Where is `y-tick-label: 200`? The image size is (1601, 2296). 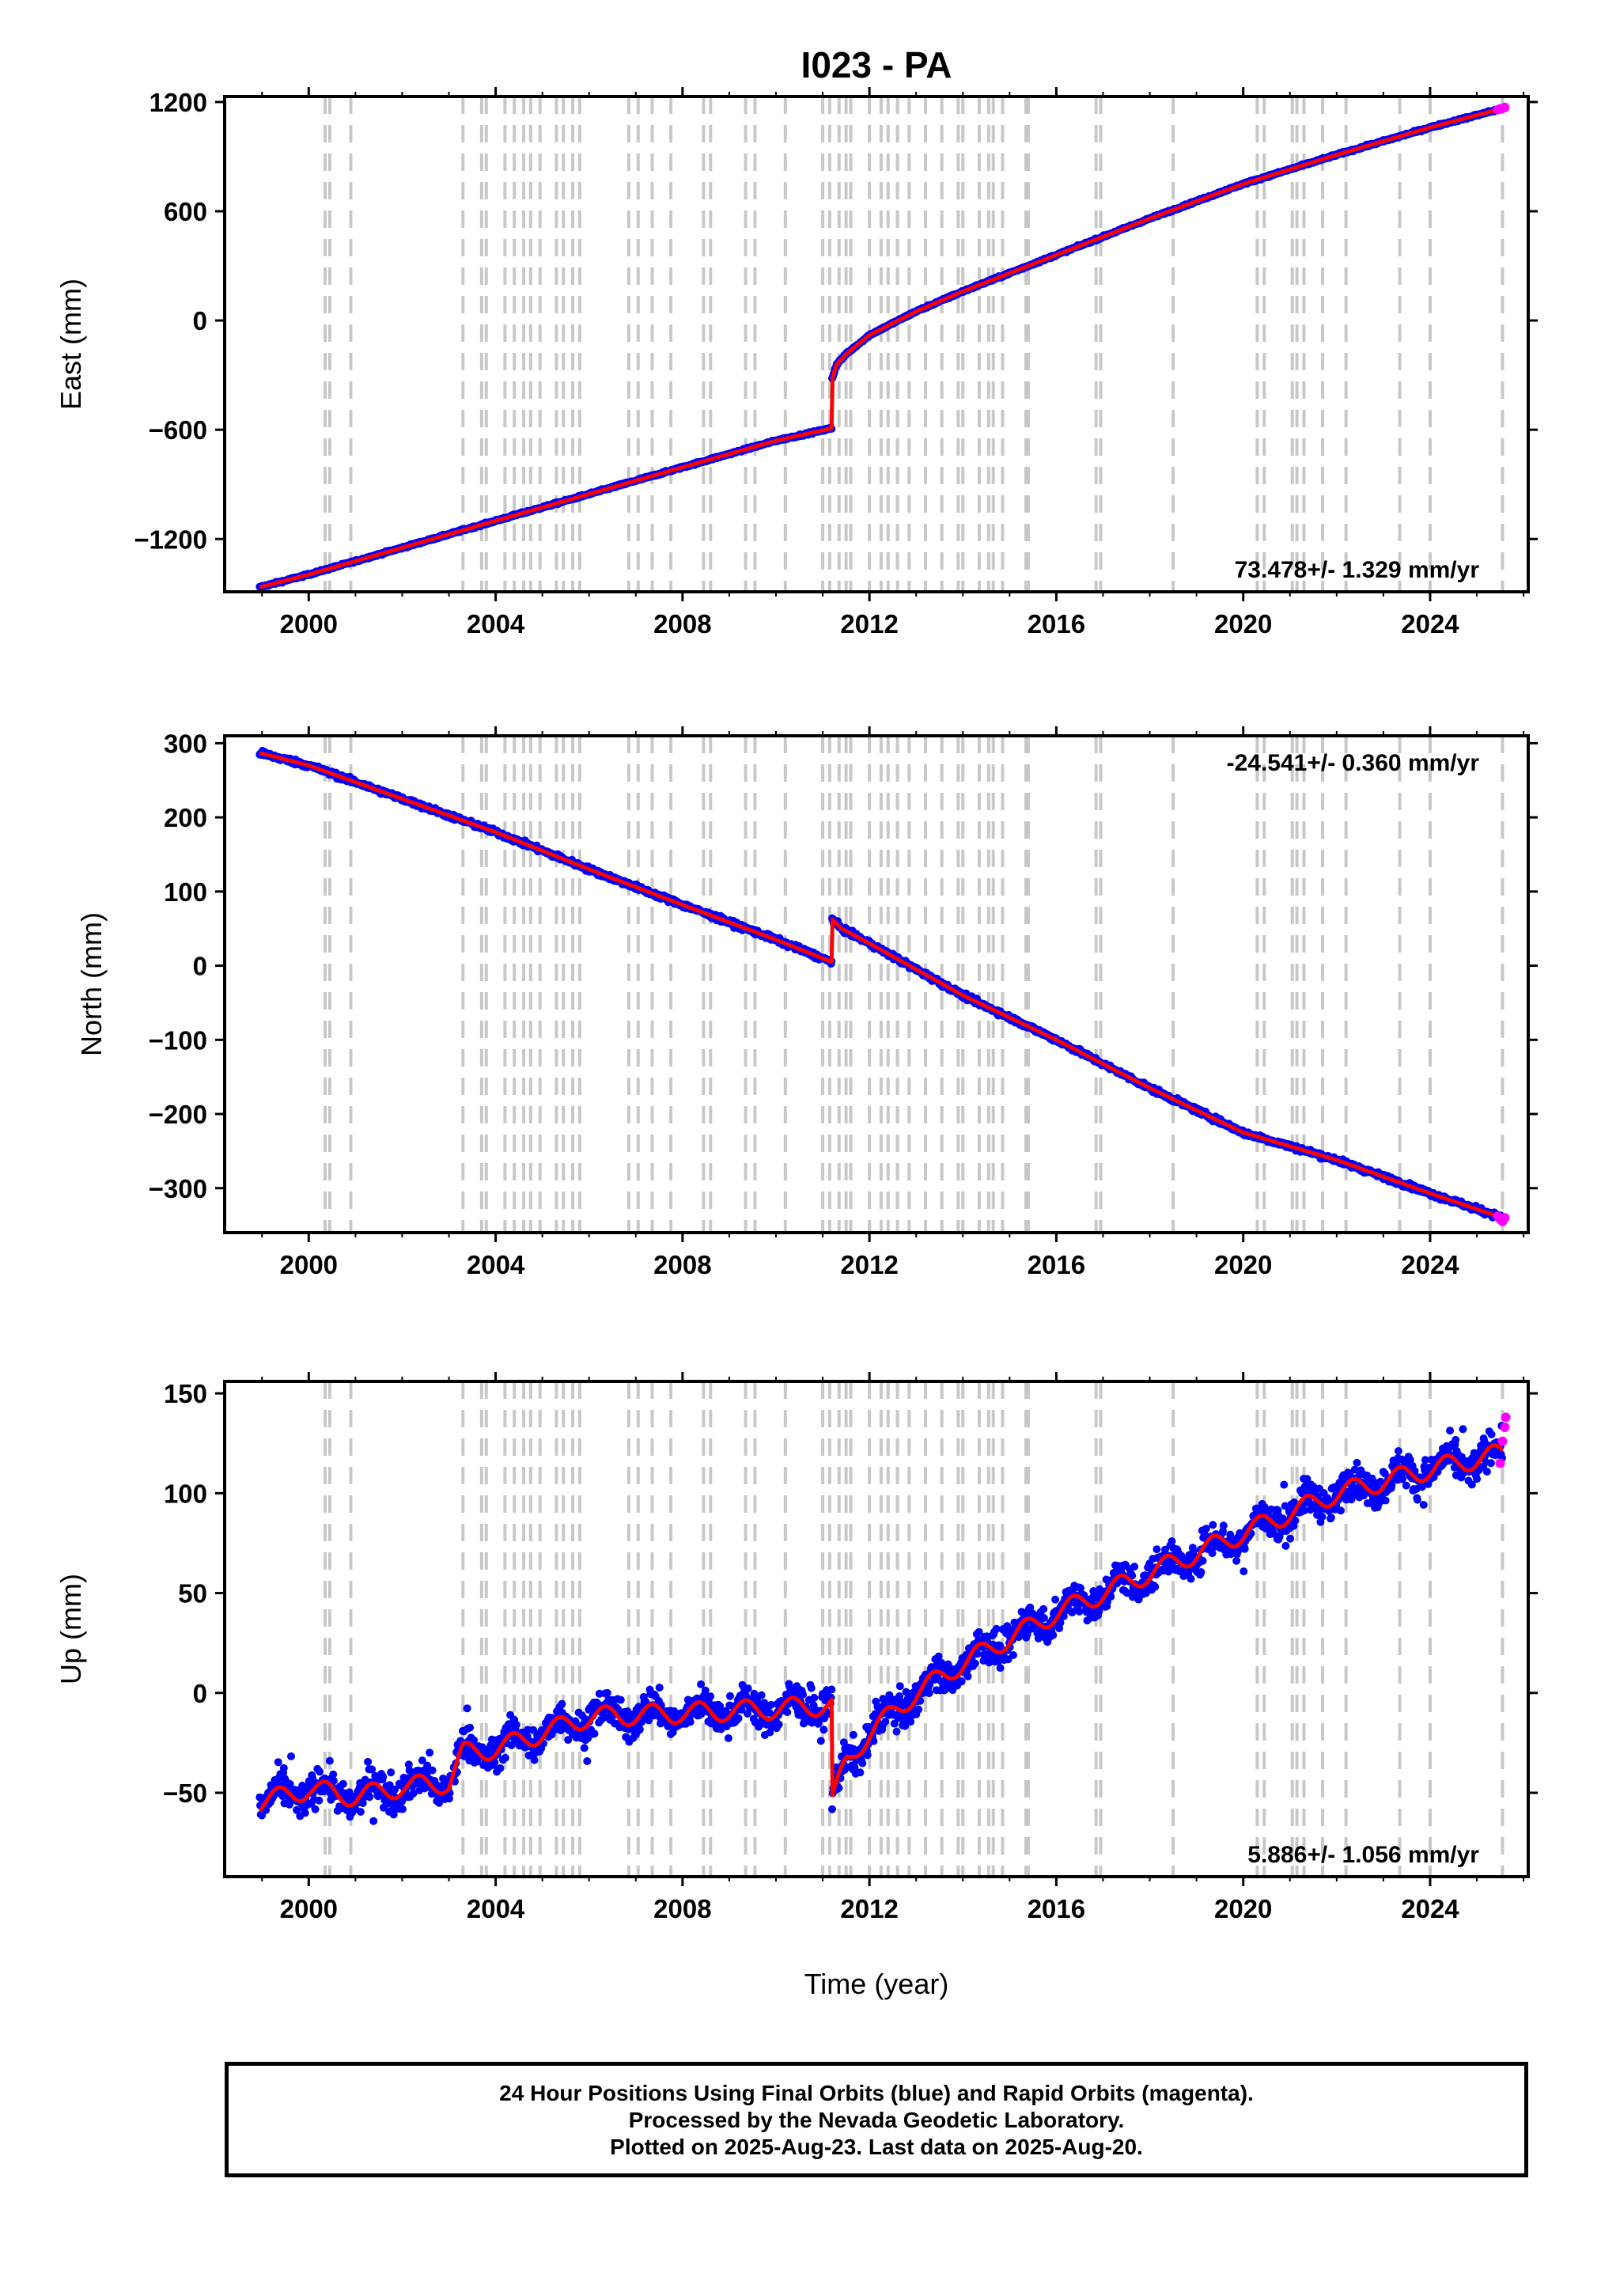
y-tick-label: 200 is located at coordinates (185, 817).